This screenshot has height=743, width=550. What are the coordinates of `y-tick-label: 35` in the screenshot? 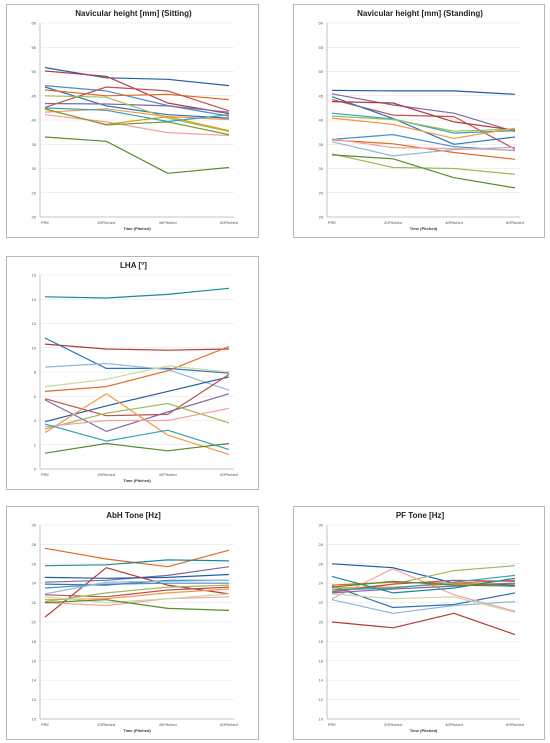 It's located at (34, 144).